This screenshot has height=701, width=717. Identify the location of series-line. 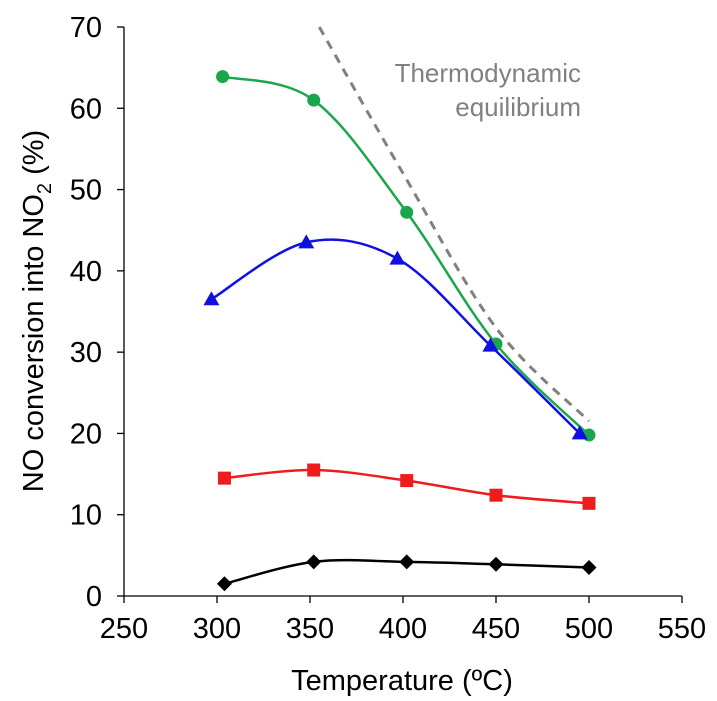
(395, 336).